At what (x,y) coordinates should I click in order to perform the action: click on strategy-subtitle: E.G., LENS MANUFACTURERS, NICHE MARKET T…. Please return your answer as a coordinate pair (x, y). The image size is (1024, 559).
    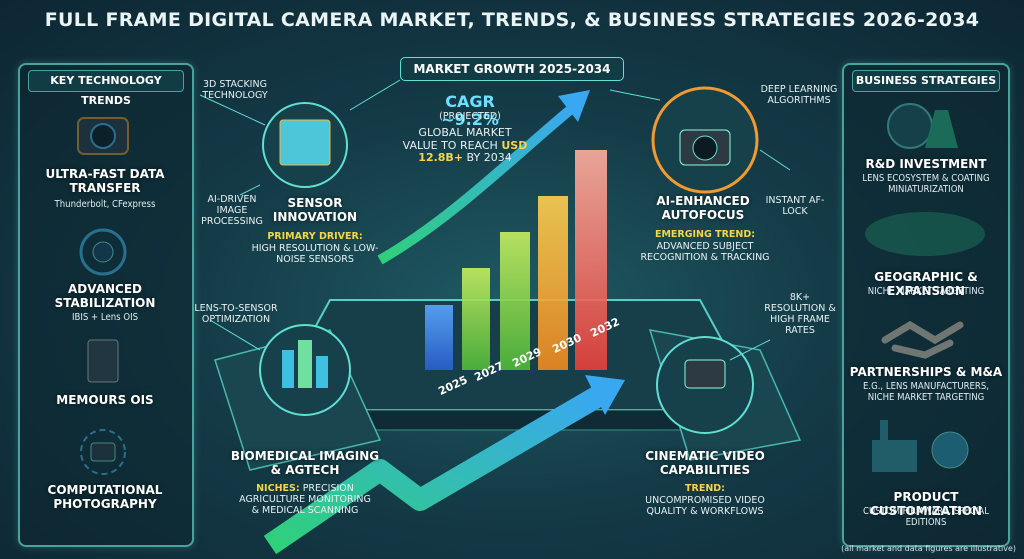
    Looking at the image, I should click on (926, 392).